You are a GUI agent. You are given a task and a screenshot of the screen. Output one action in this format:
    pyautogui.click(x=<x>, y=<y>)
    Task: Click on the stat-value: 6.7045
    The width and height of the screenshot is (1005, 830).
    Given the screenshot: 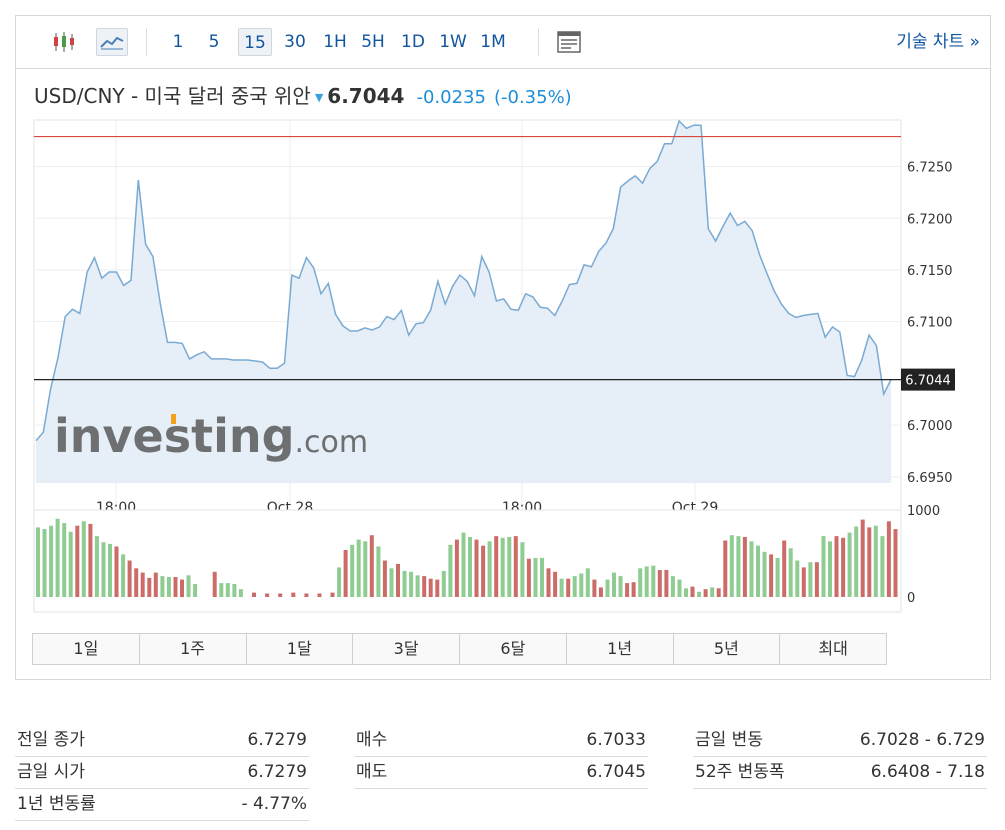 What is the action you would take?
    pyautogui.click(x=616, y=772)
    